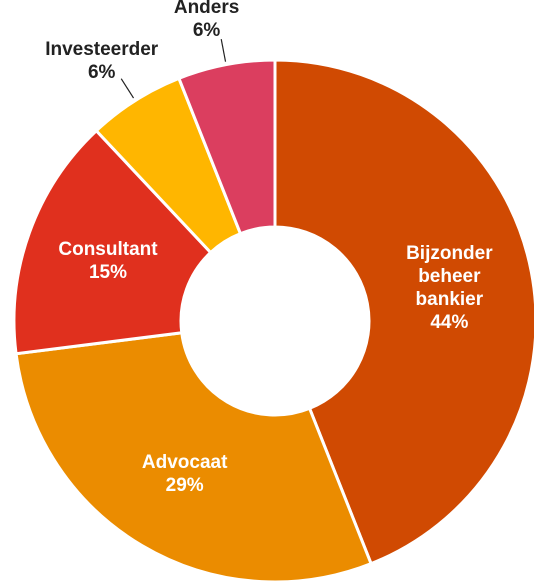 Image resolution: width=534 pixels, height=583 pixels. Describe the element at coordinates (449, 322) in the screenshot. I see `value-label: 44%` at that location.